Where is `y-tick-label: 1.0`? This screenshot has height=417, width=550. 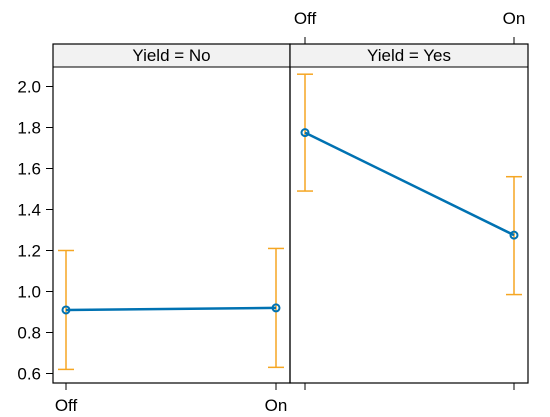 y-tick-label: 1.0 is located at coordinates (29, 292).